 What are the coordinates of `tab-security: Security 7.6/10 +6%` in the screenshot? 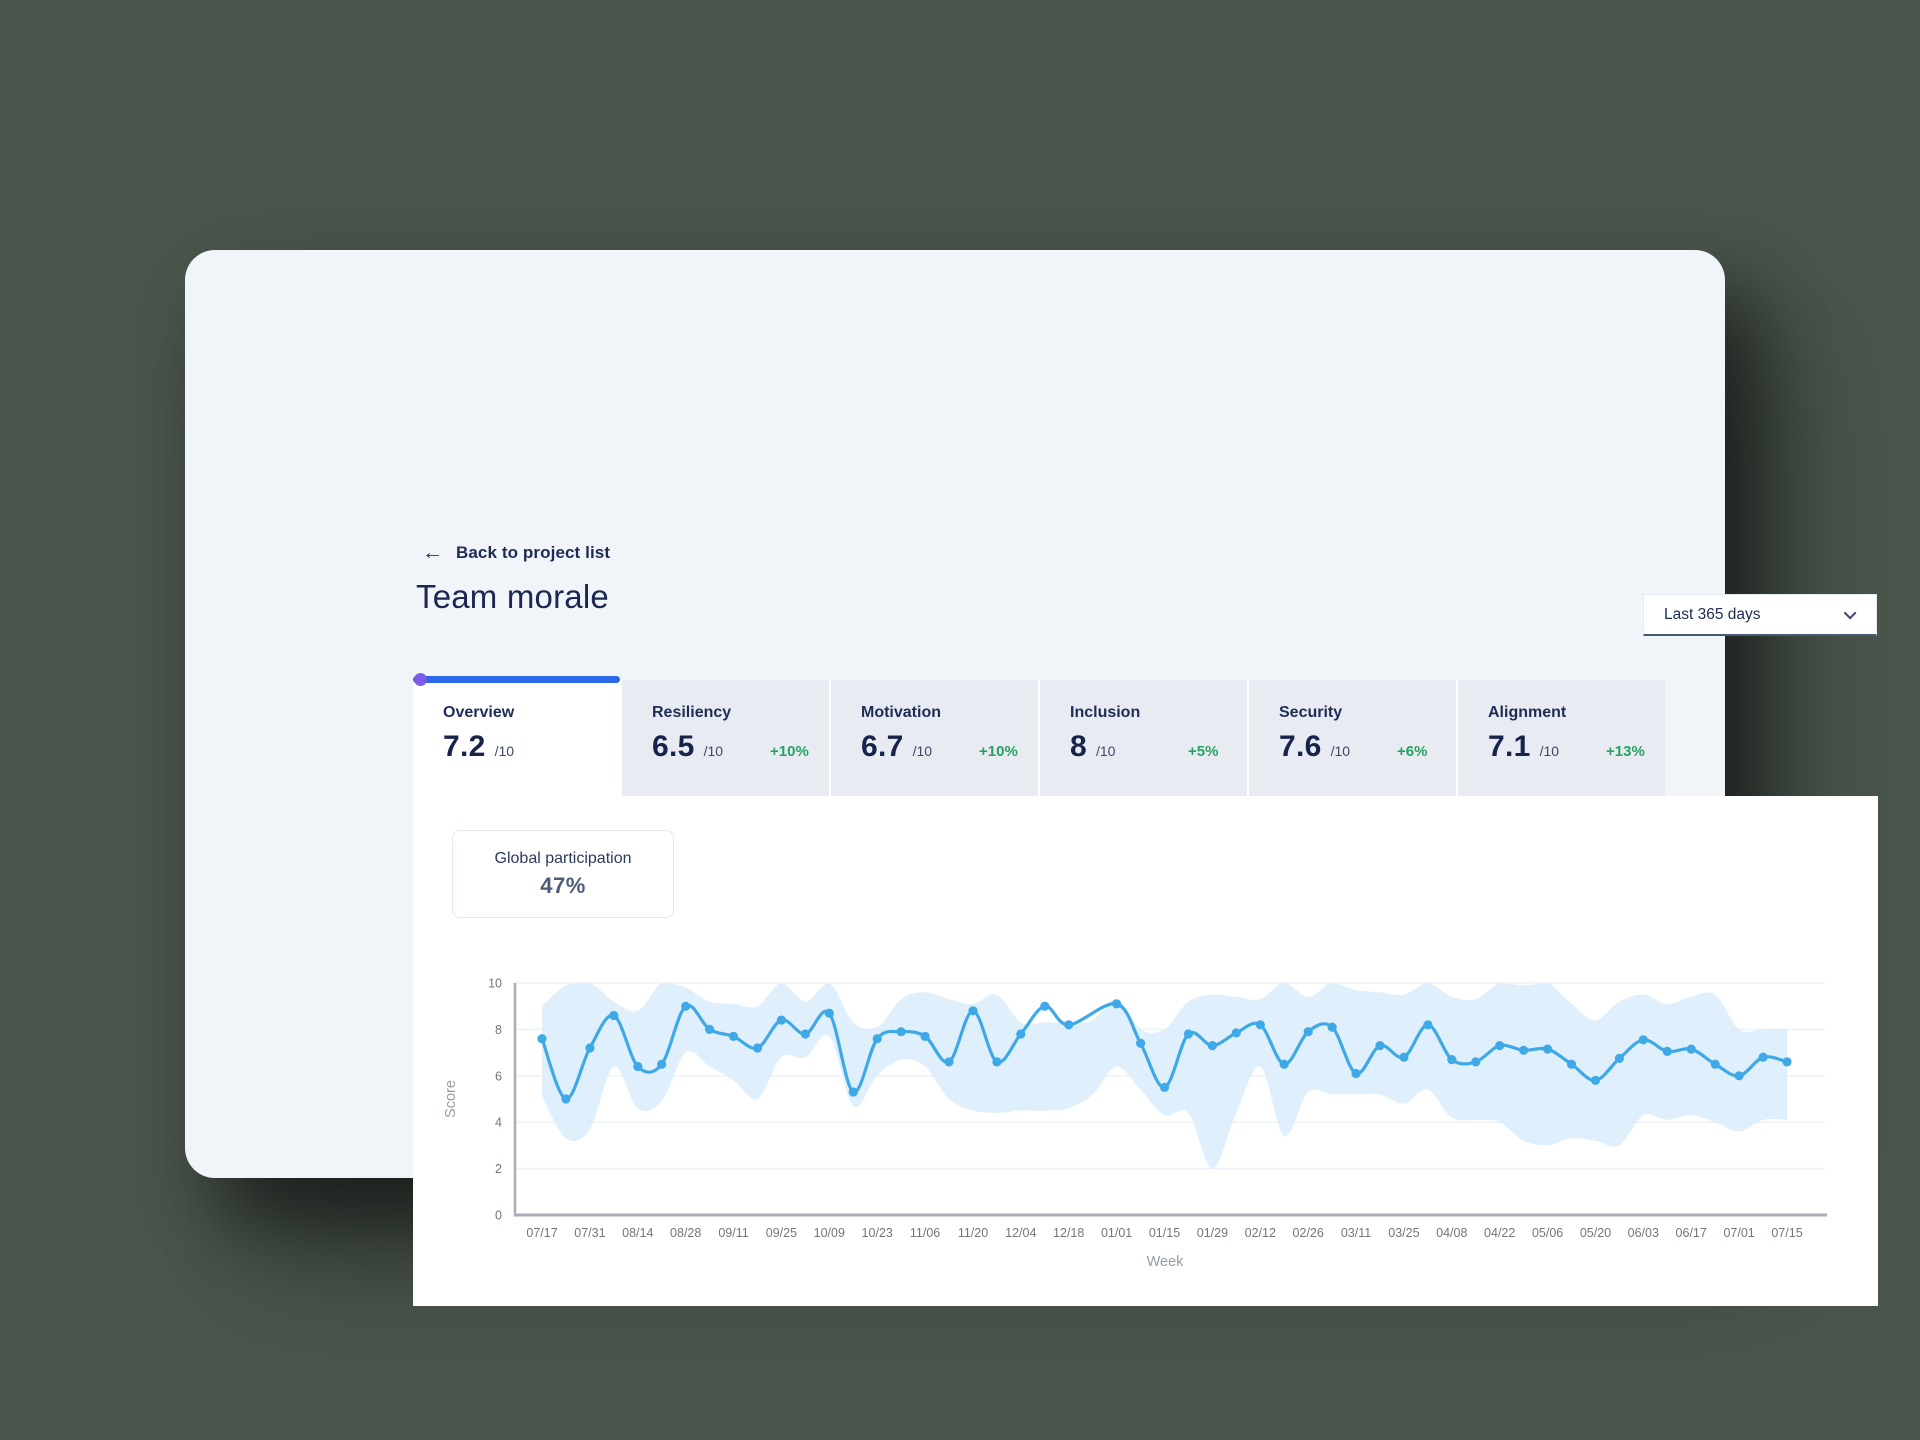 It's located at (1352, 738).